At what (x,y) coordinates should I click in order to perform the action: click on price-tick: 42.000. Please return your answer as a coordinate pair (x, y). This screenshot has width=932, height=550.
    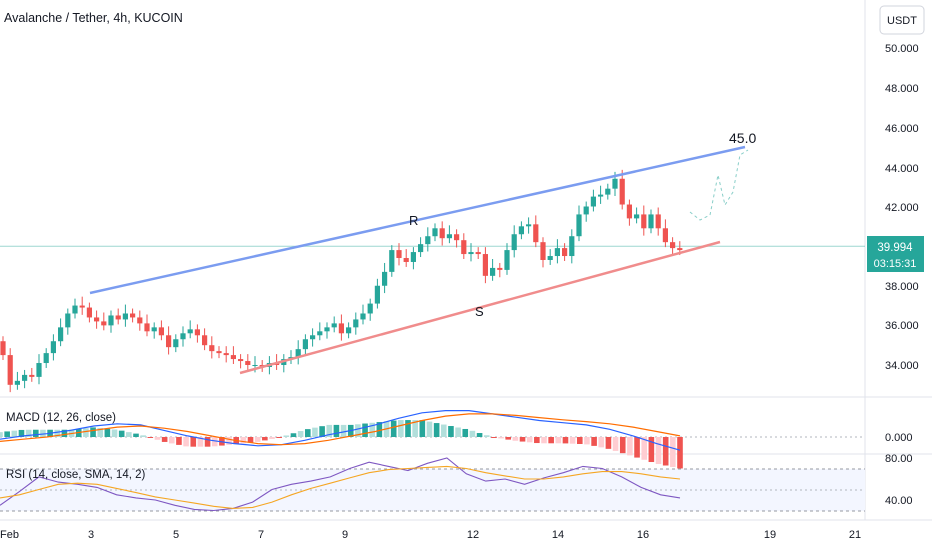
    Looking at the image, I should click on (902, 208).